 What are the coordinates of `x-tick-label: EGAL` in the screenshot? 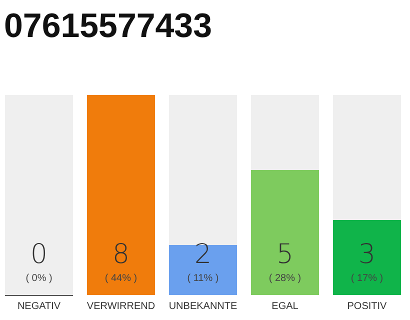 It's located at (285, 306).